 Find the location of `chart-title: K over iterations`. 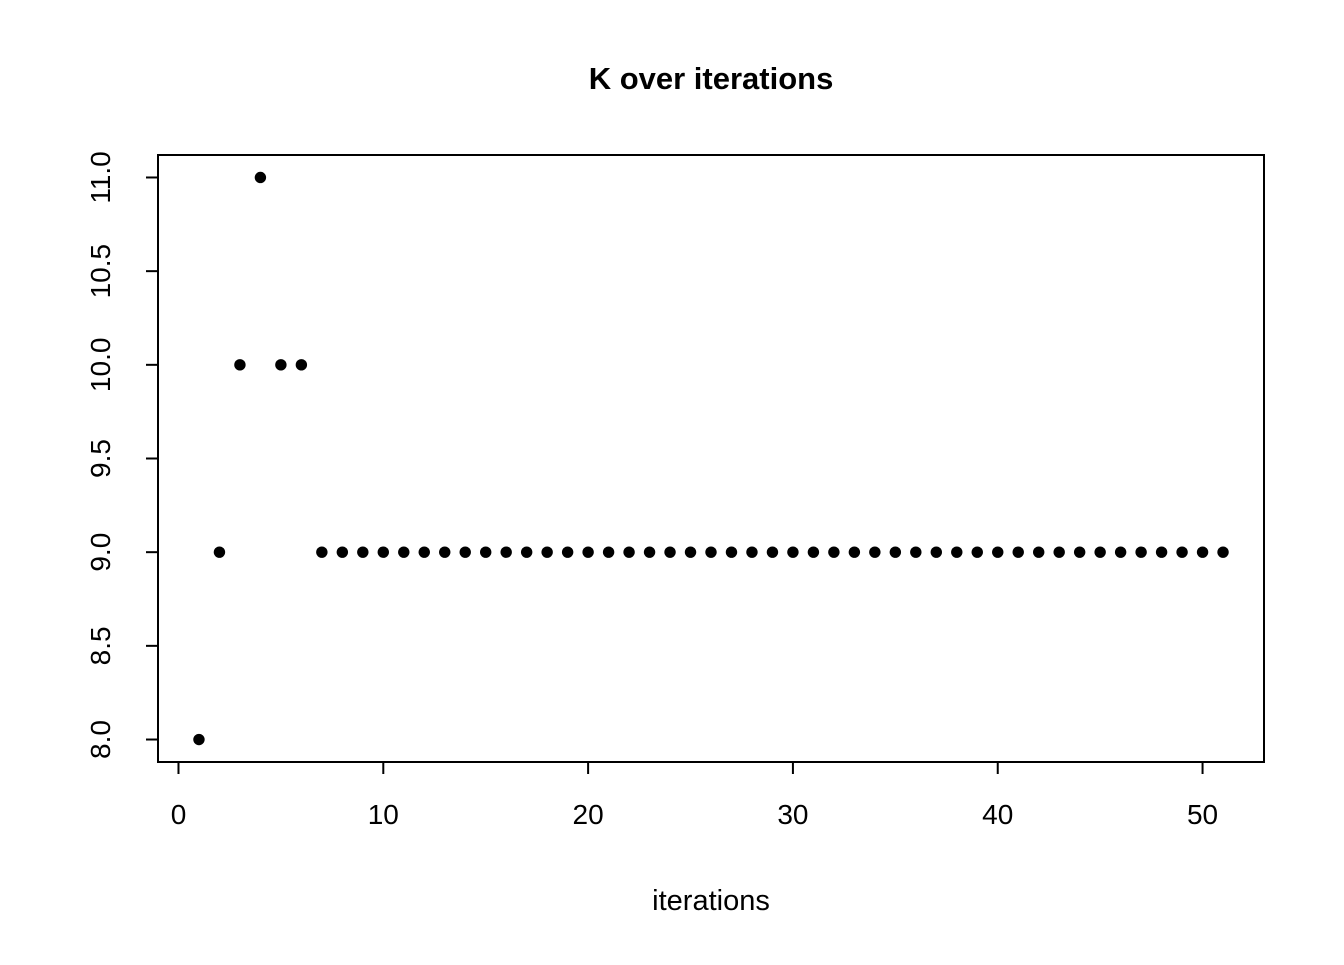

chart-title: K over iterations is located at coordinates (711, 78).